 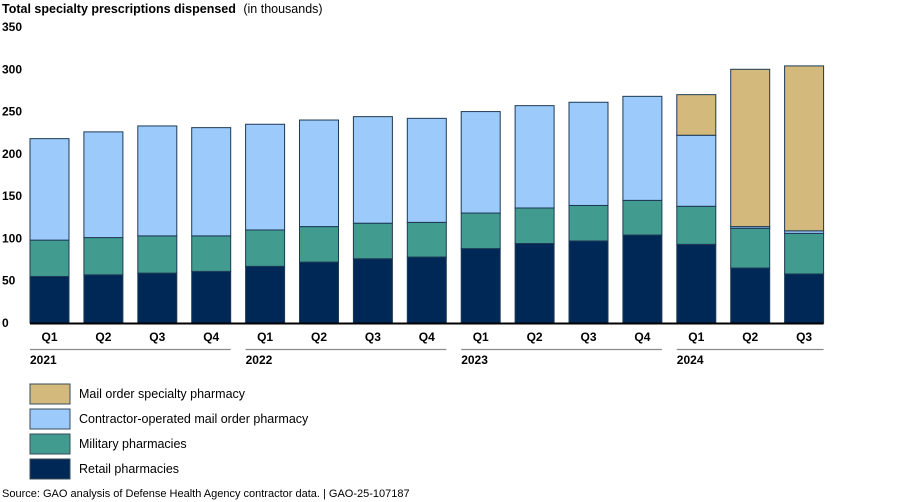 What do you see at coordinates (690, 360) in the screenshot?
I see `year-label: 2024` at bounding box center [690, 360].